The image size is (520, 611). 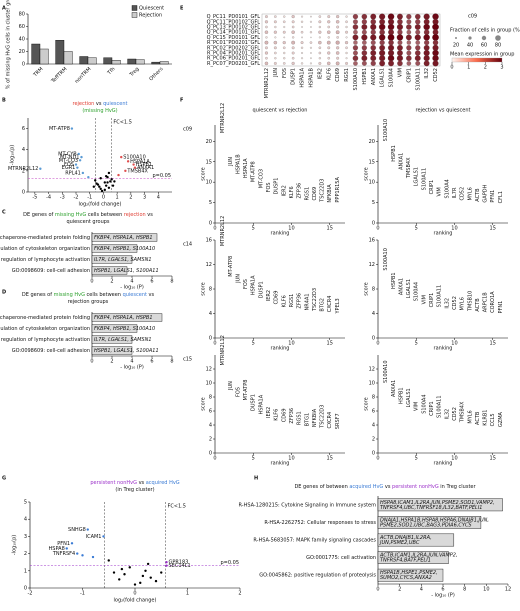 What do you see at coordinates (320, 73) in the screenshot?
I see `column-label: IER2` at bounding box center [320, 73].